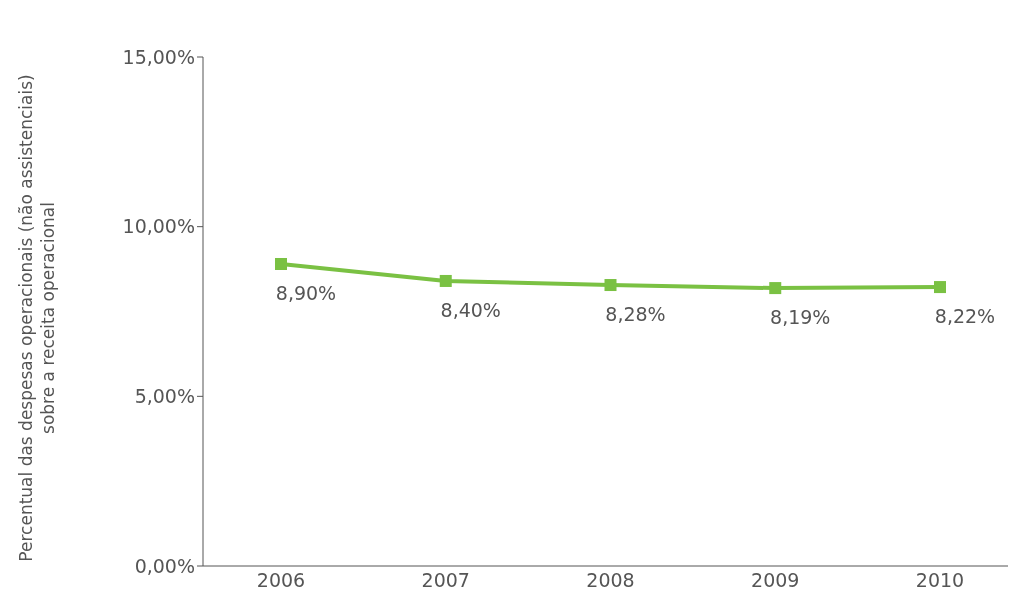 The width and height of the screenshot is (1017, 599). I want to click on x-tick-label: 2007, so click(445, 580).